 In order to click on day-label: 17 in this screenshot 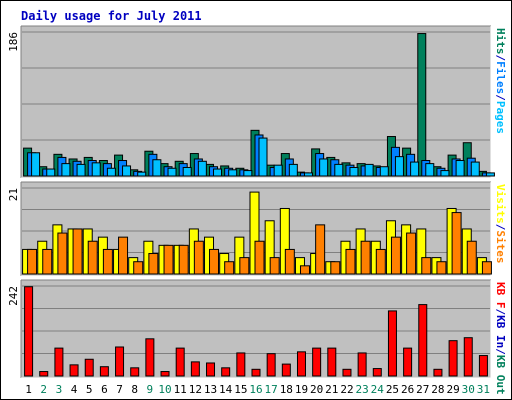, I will do `click(271, 389)`.